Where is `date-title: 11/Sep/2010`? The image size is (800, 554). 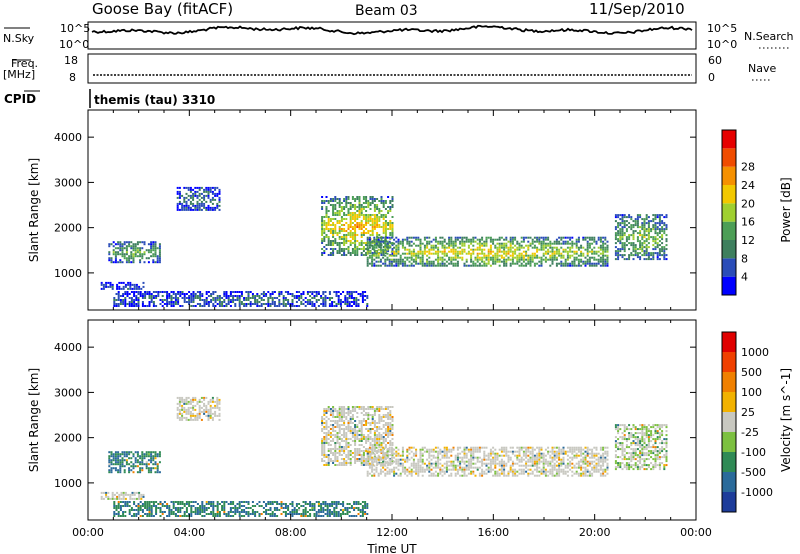
date-title: 11/Sep/2010 is located at coordinates (637, 9).